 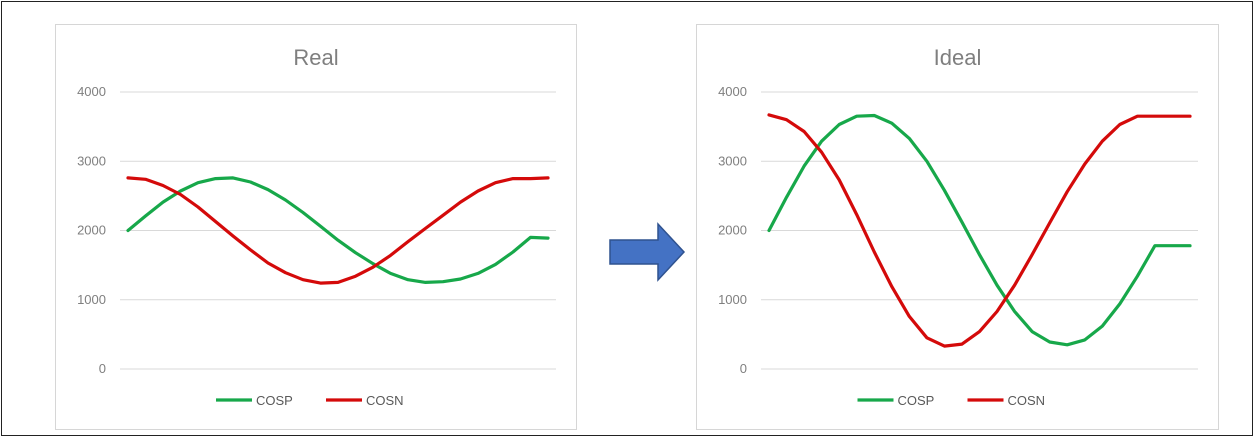 I want to click on series-line-cosp, so click(x=338, y=230).